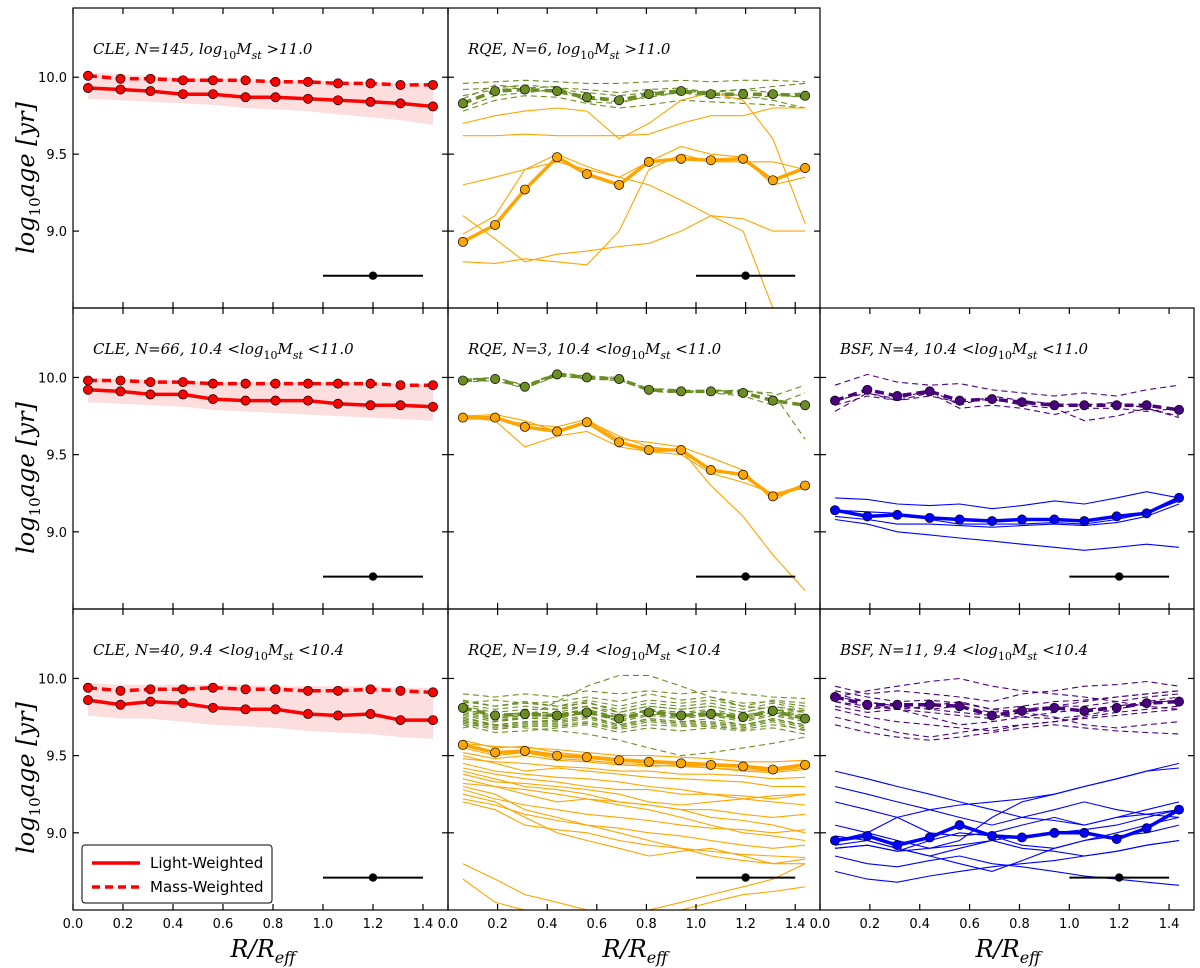  I want to click on panel-rqe-r1: RQE, N=6, log10Mst >11.0, so click(634, 158).